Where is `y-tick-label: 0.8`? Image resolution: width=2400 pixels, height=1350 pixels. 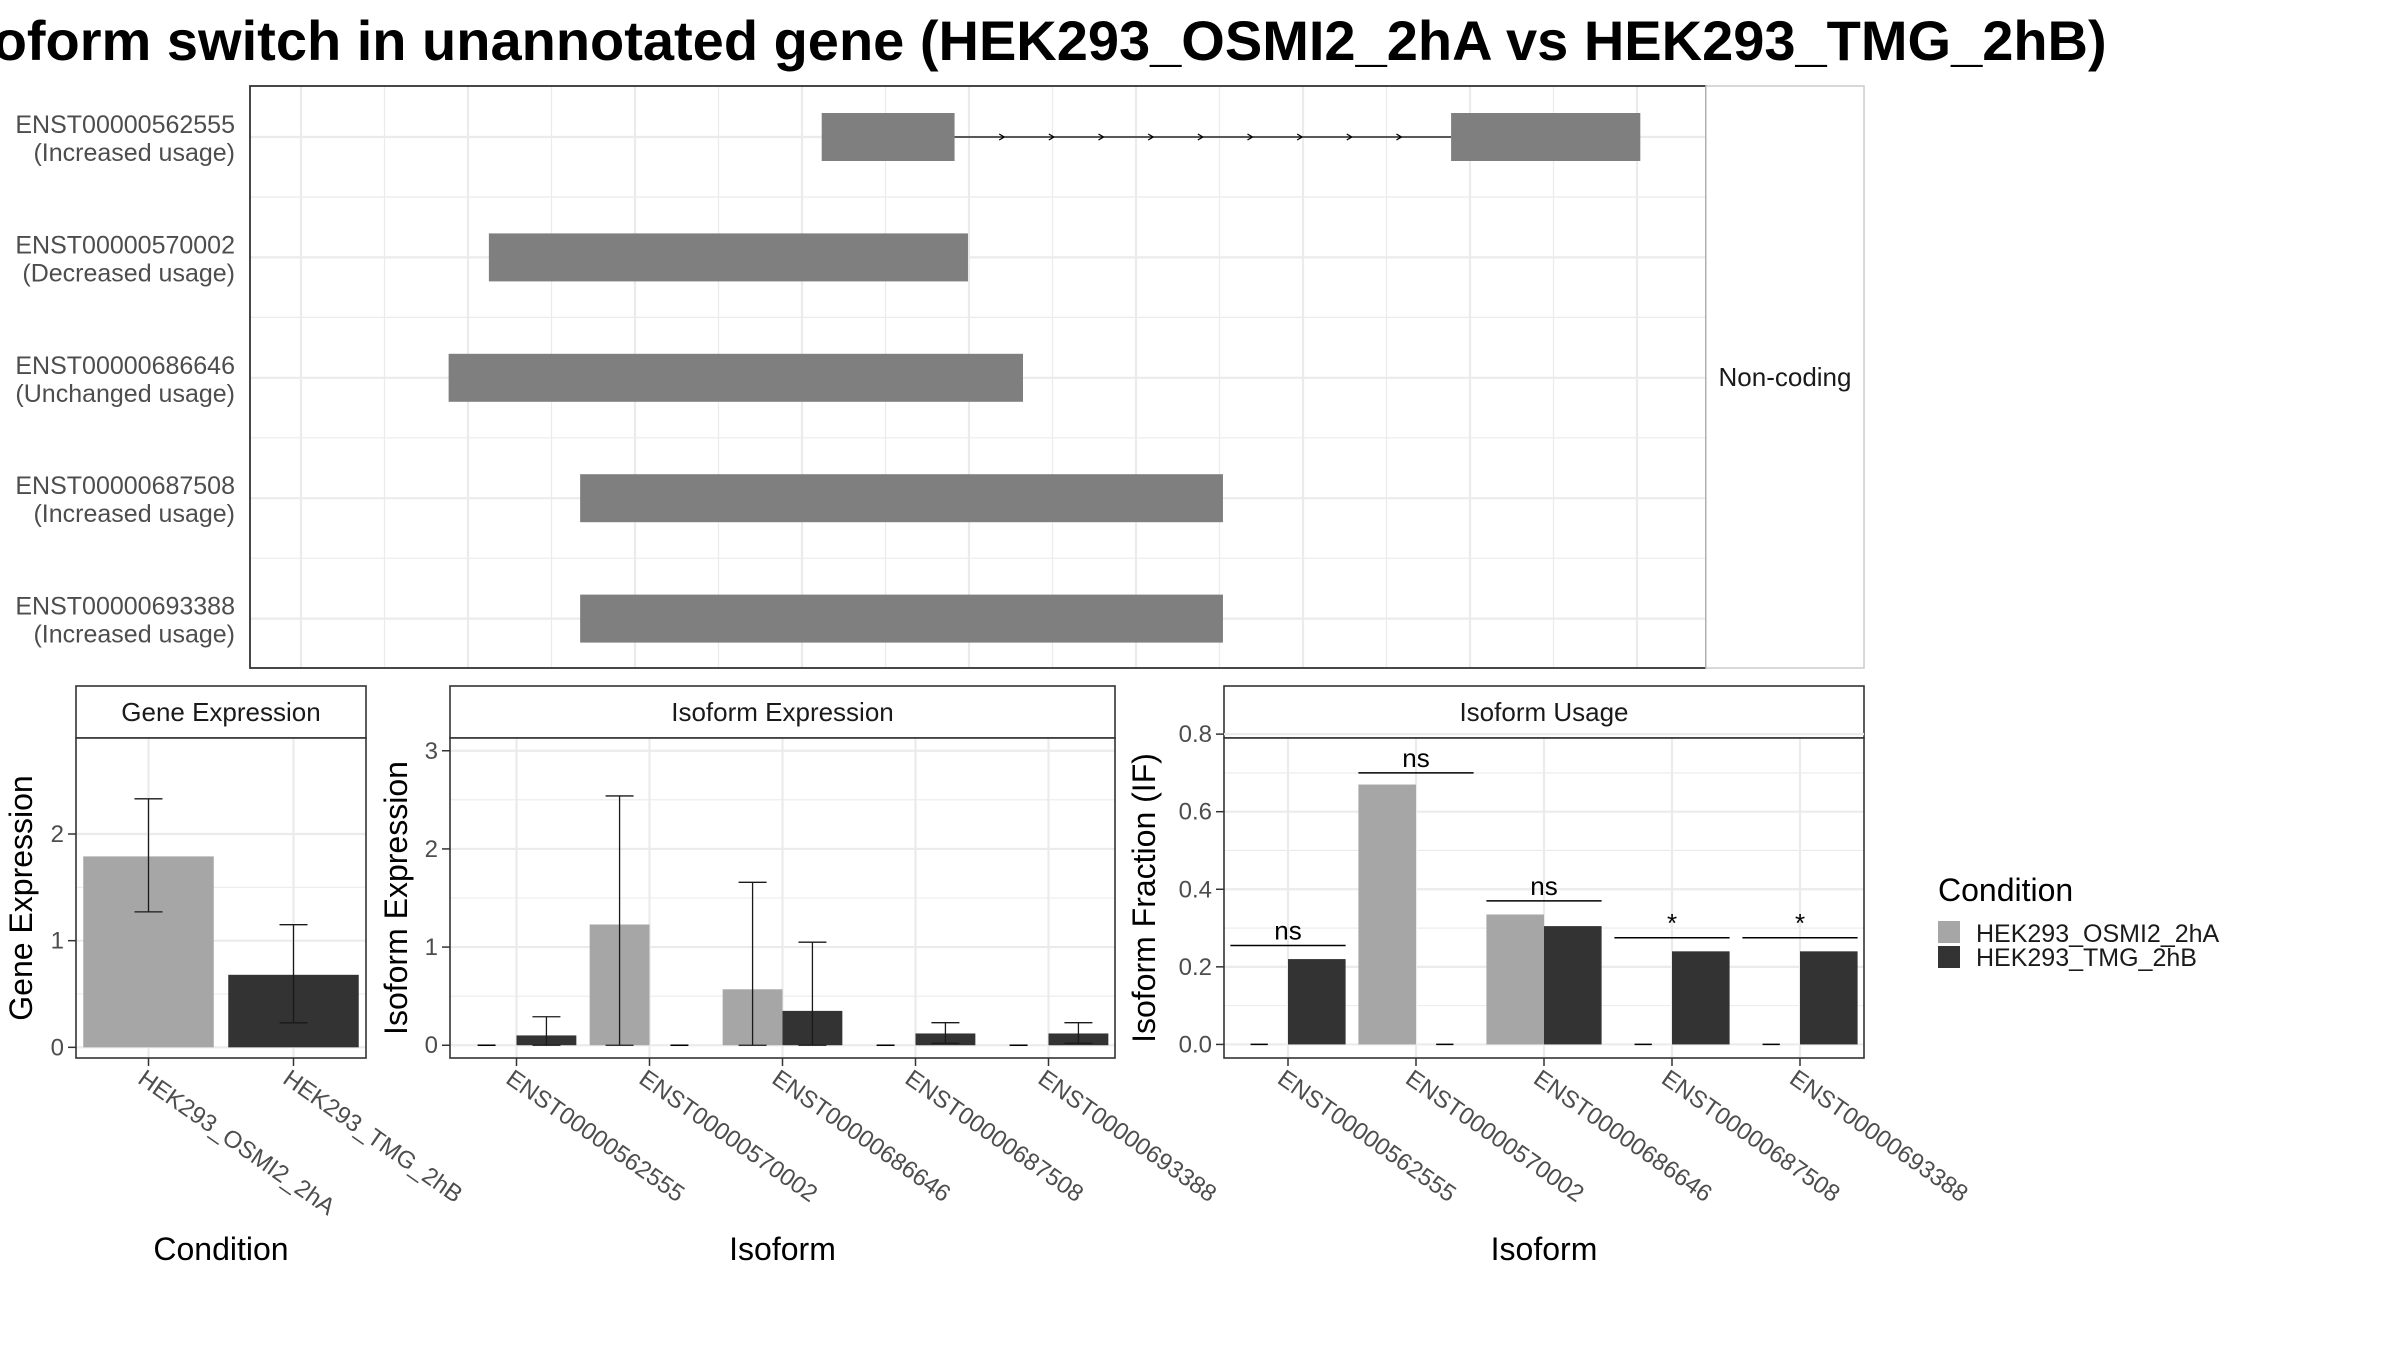
y-tick-label: 0.8 is located at coordinates (1195, 734).